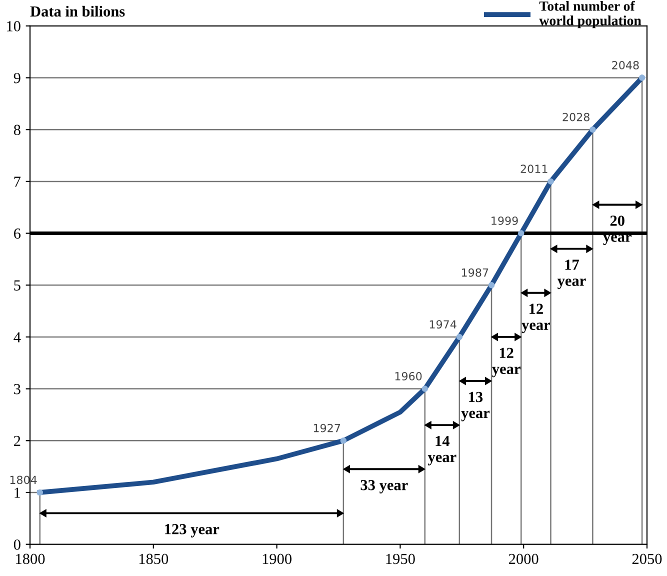  I want to click on annotation: 1974, so click(443, 324).